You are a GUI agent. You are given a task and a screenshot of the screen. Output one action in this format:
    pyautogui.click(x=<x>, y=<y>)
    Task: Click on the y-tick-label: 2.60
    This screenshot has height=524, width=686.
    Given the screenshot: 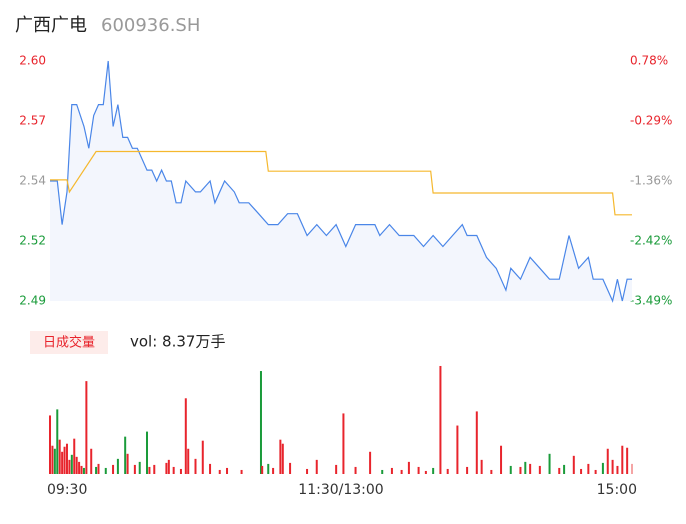 What is the action you would take?
    pyautogui.click(x=32, y=61)
    